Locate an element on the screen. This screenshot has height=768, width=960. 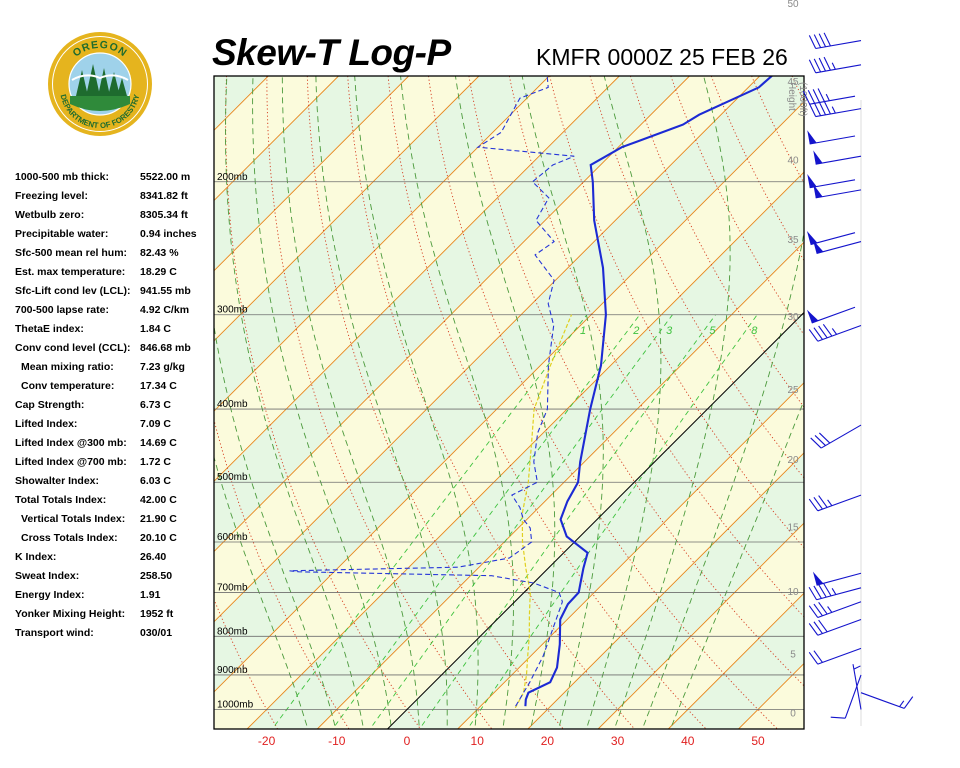
stat-value: 1952 ft is located at coordinates (157, 614).